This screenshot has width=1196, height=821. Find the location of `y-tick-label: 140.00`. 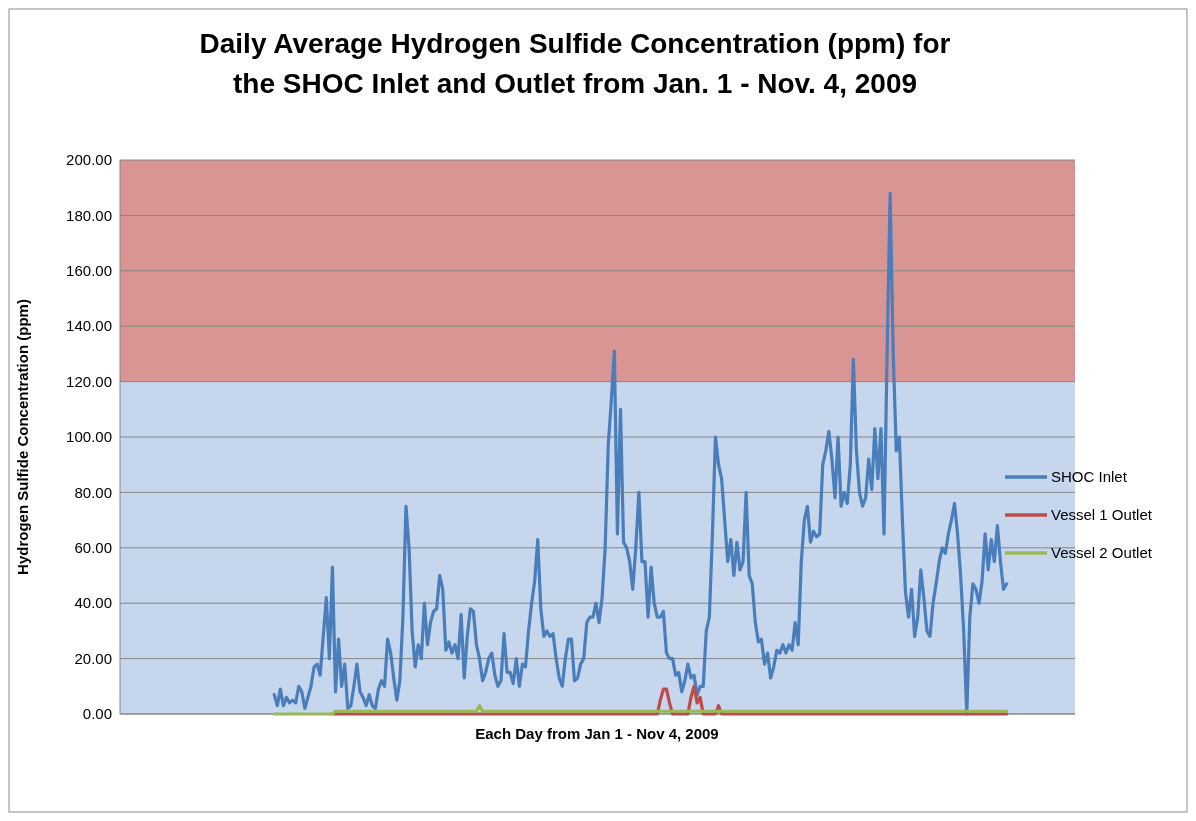

y-tick-label: 140.00 is located at coordinates (89, 326).